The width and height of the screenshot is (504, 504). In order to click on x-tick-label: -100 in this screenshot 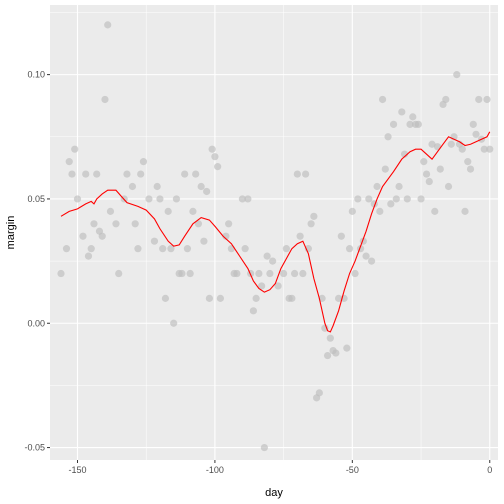, I will do `click(215, 470)`.